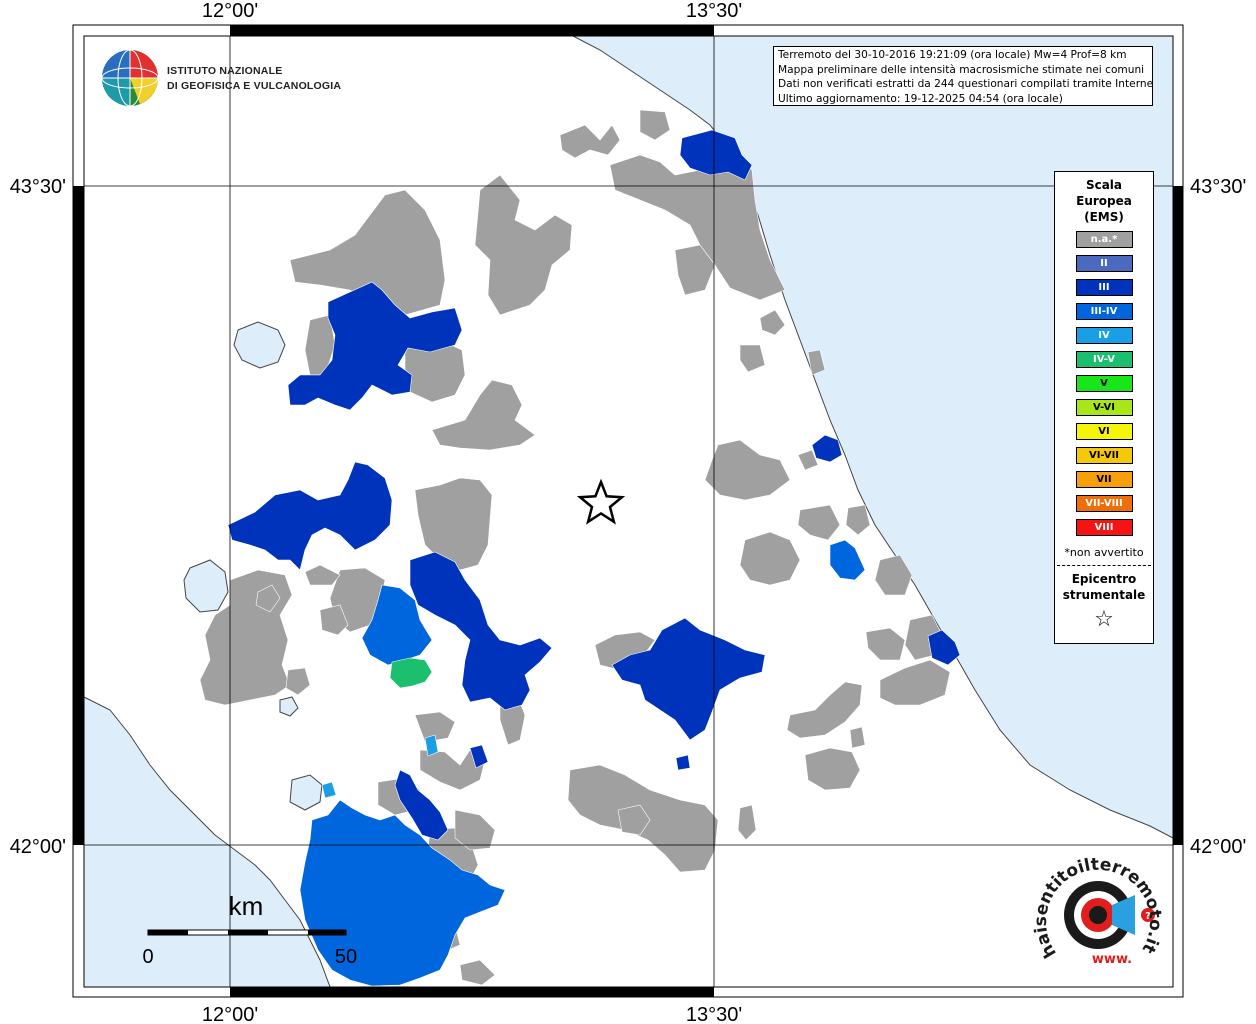 Image resolution: width=1256 pixels, height=1024 pixels. What do you see at coordinates (306, 792) in the screenshot?
I see `lake-bracciano` at bounding box center [306, 792].